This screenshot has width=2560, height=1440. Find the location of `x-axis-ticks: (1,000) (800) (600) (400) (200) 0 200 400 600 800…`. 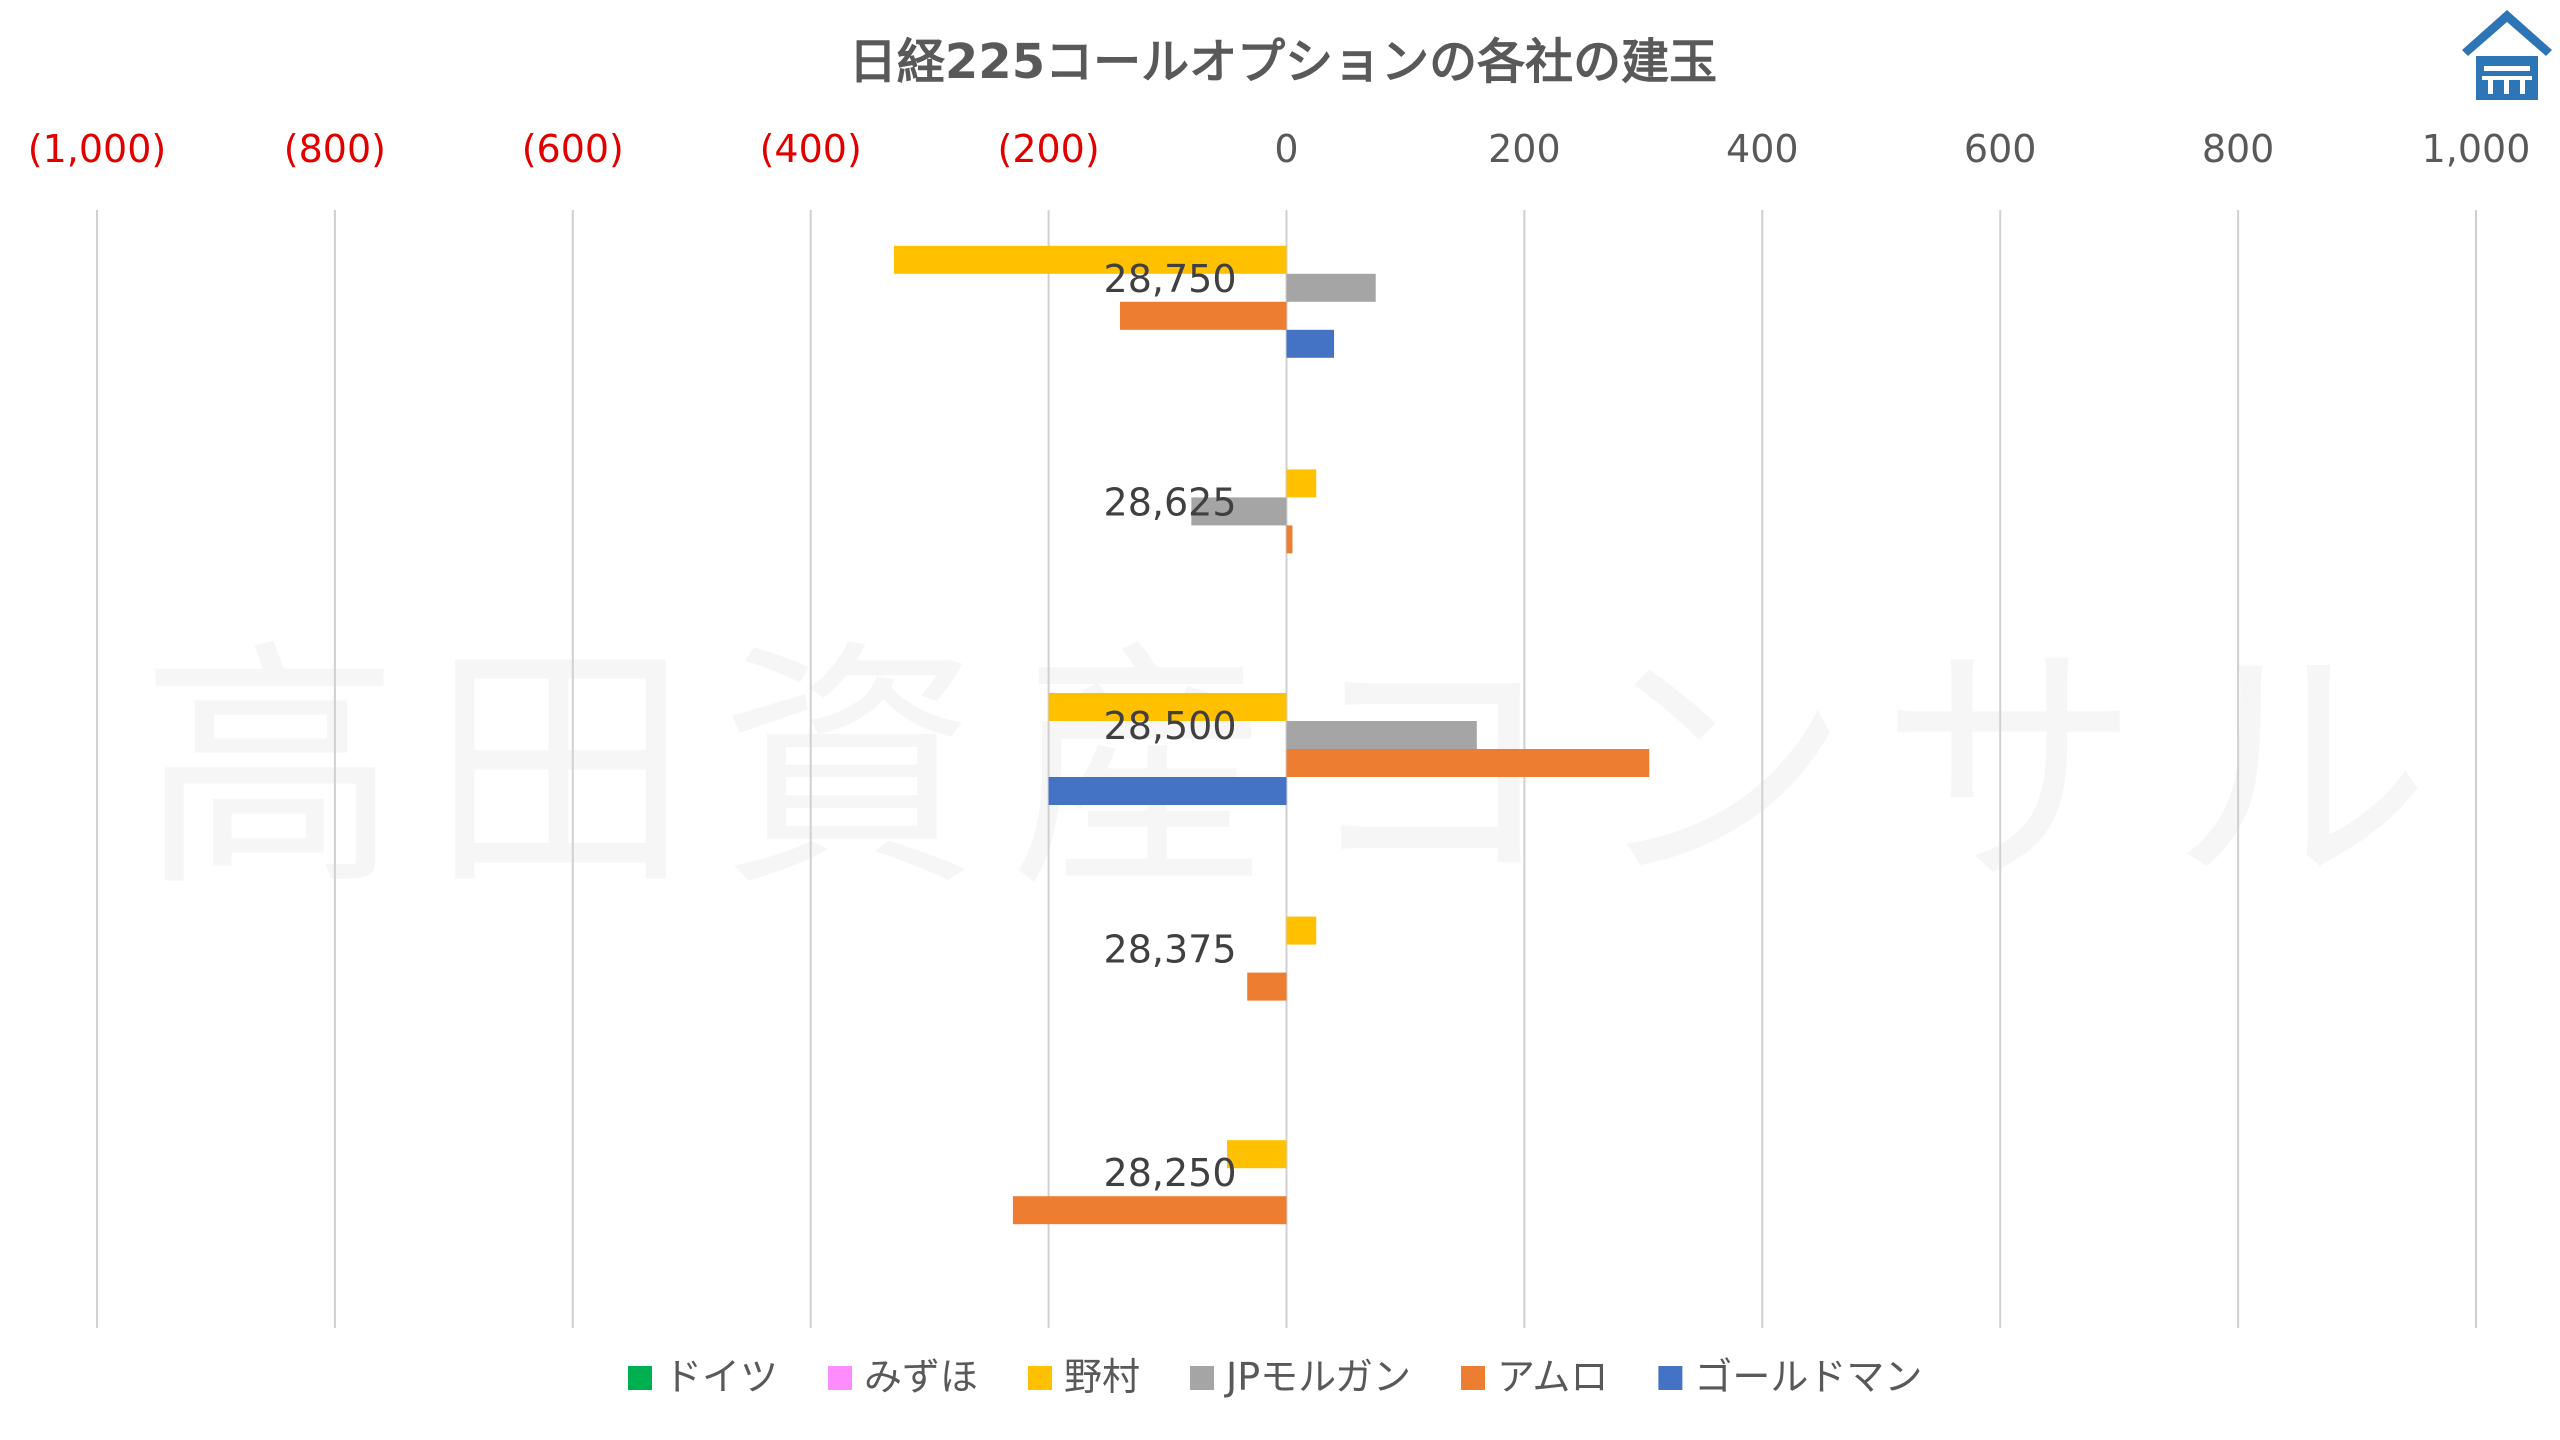

x-axis-ticks: (1,000) (800) (600) (400) (200) 0 200 400 600 800… is located at coordinates (1279, 149).